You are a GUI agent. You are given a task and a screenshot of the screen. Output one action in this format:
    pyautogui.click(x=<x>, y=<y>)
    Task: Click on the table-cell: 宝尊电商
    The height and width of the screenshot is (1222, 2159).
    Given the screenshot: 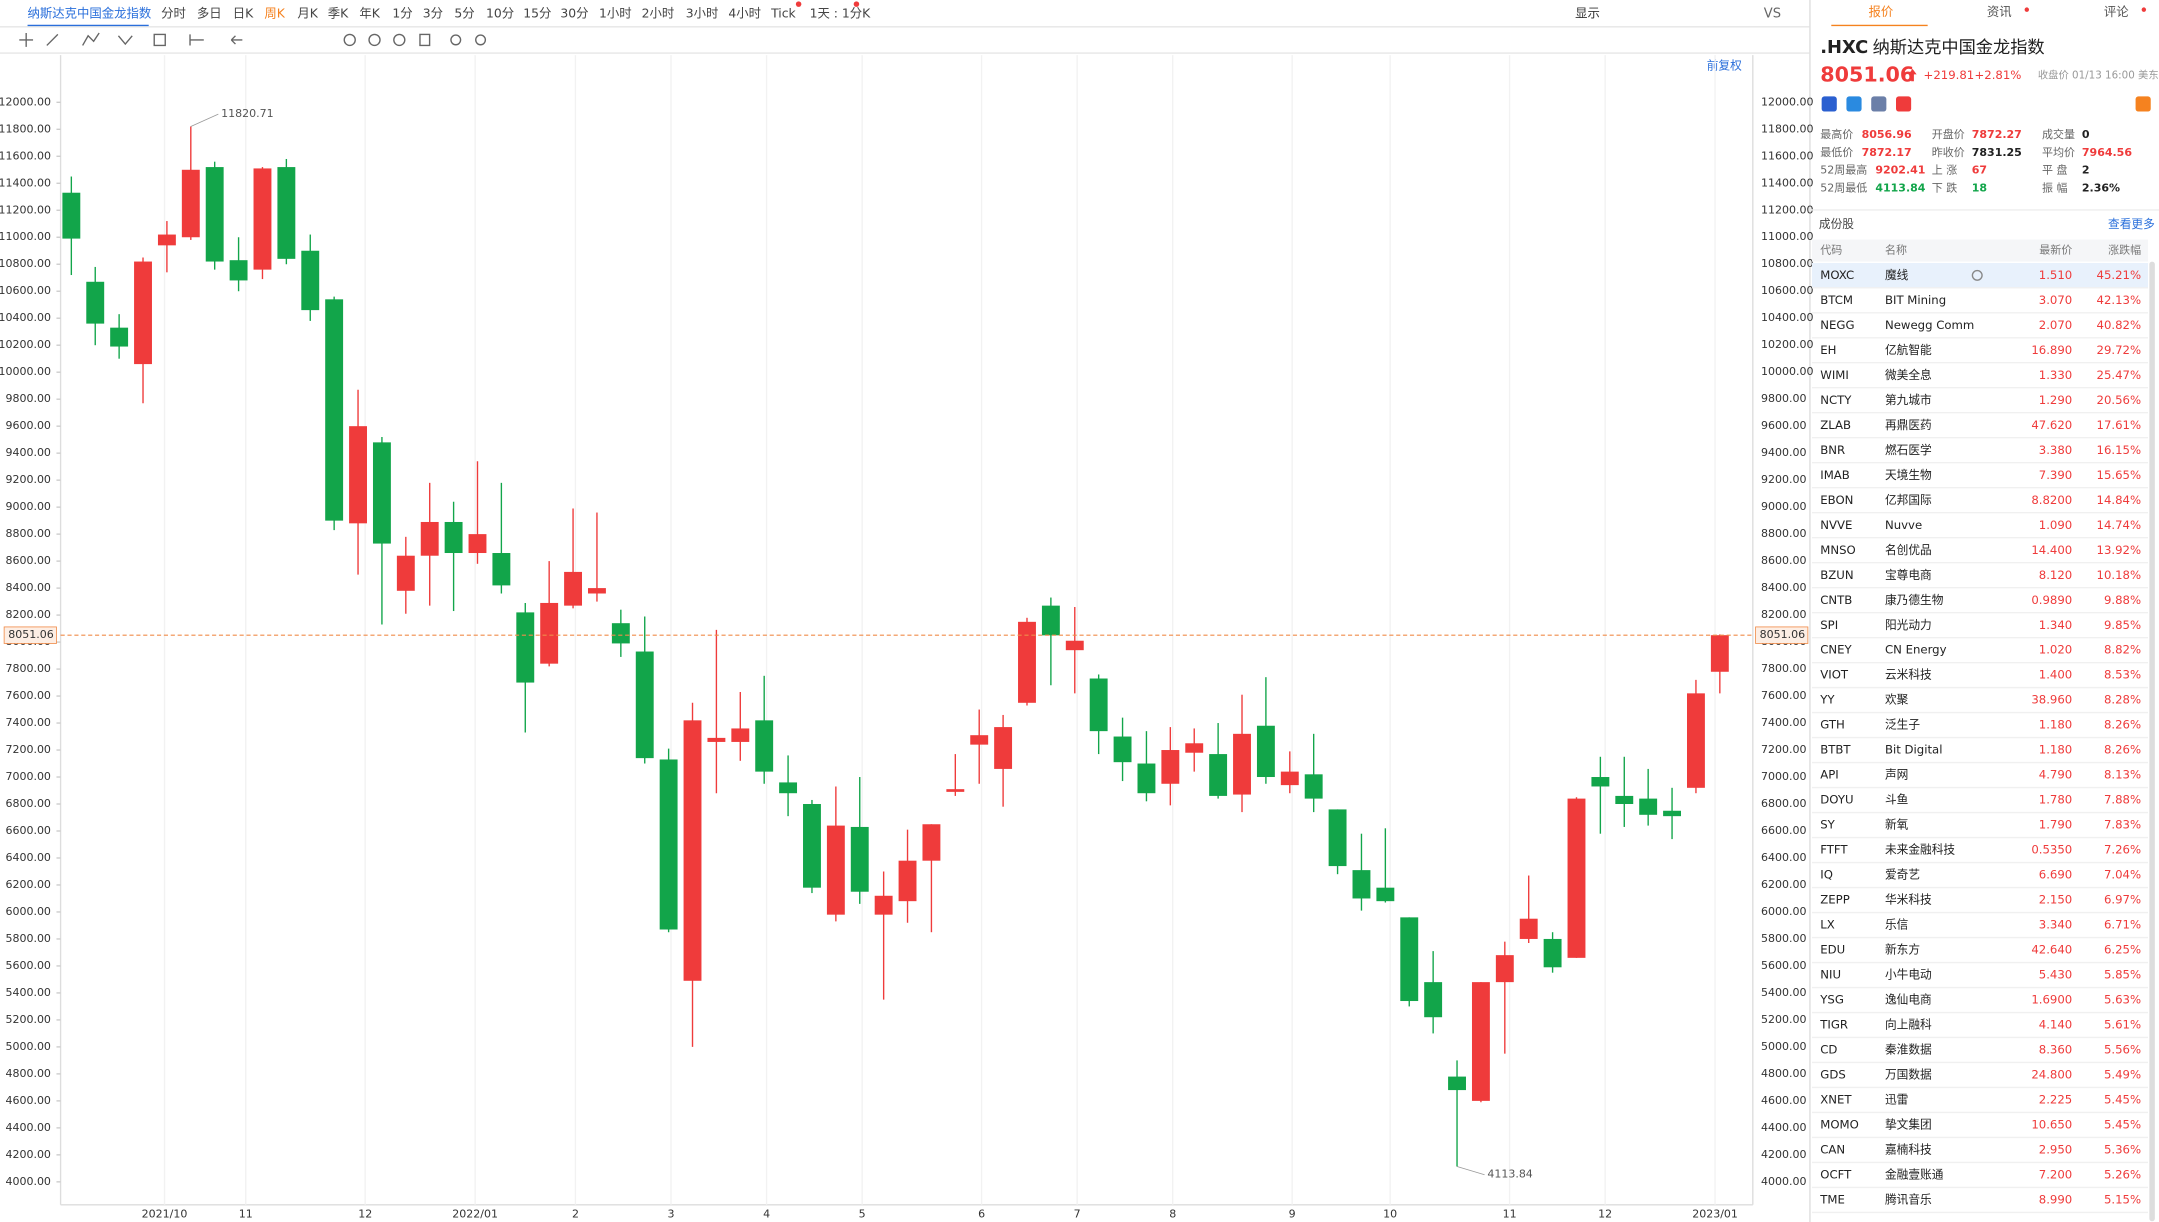 What is the action you would take?
    pyautogui.click(x=1908, y=575)
    